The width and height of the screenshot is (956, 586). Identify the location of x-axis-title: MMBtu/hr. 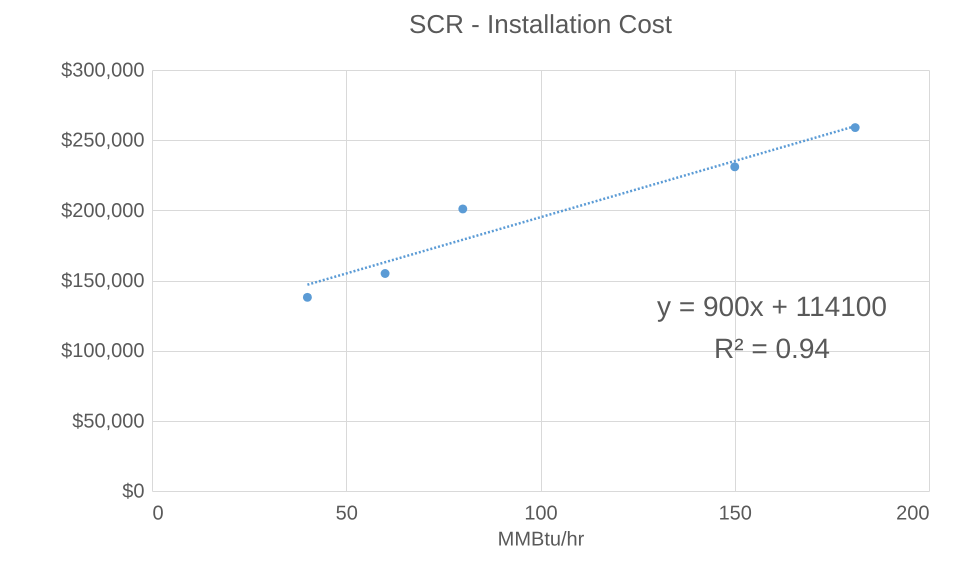
(541, 539).